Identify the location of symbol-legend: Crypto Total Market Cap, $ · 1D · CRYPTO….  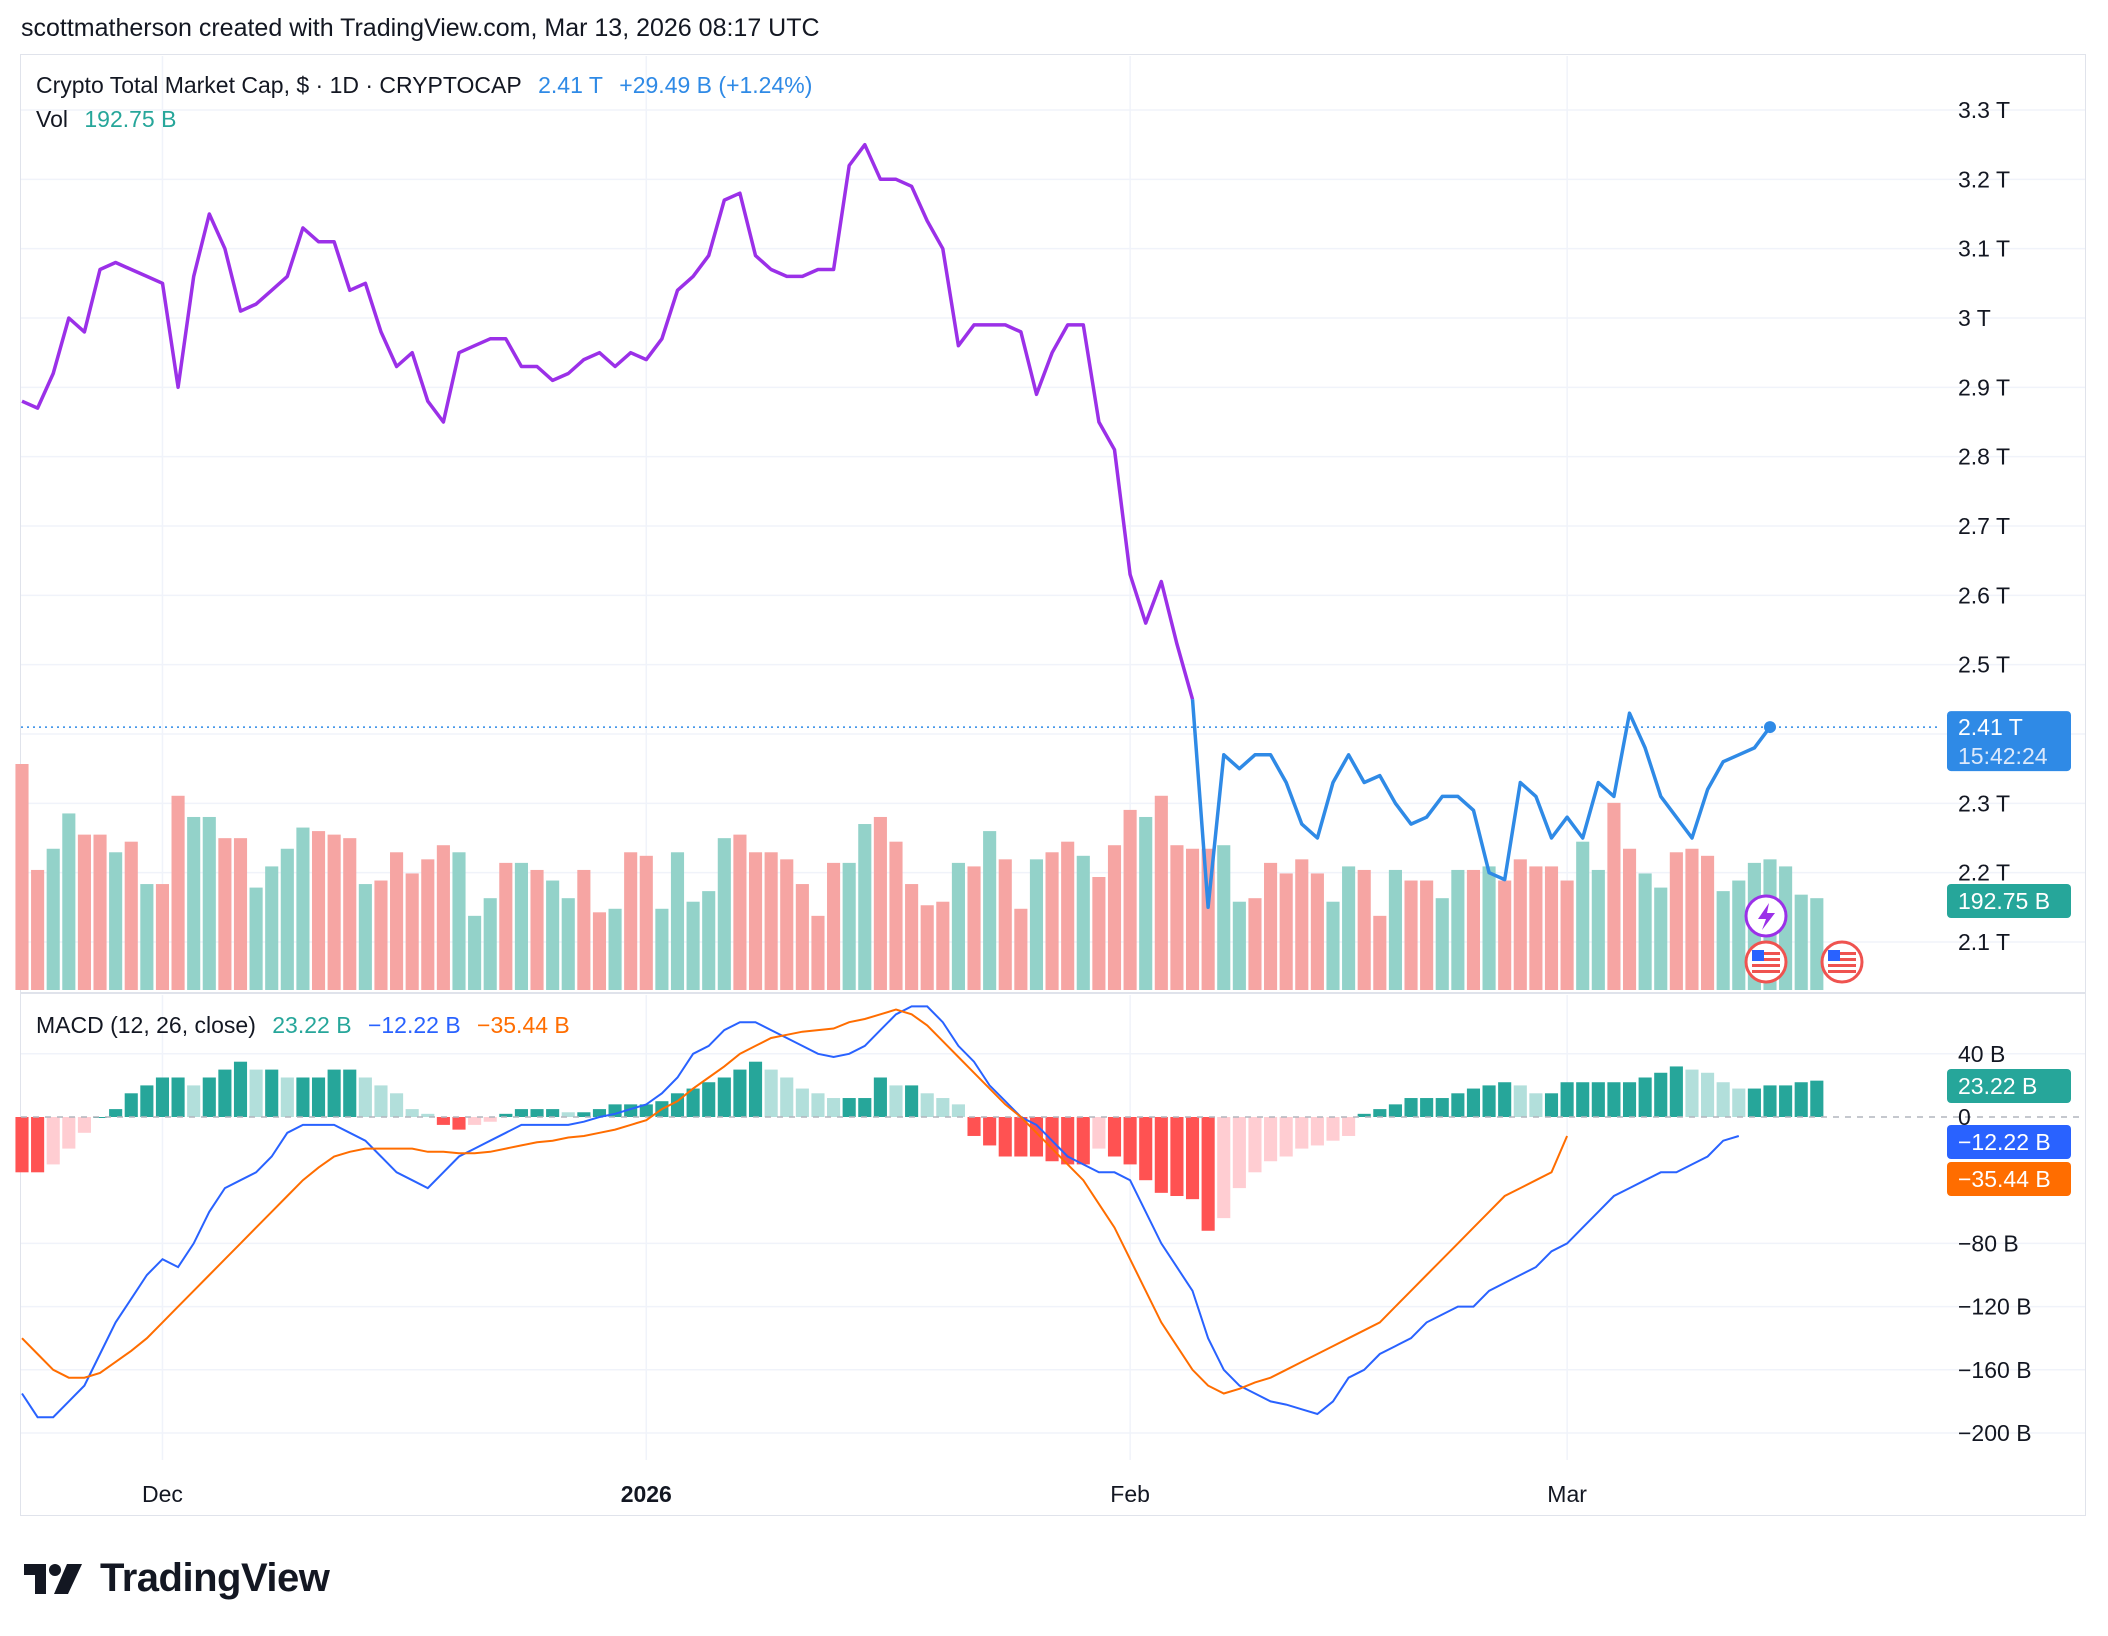
(429, 85).